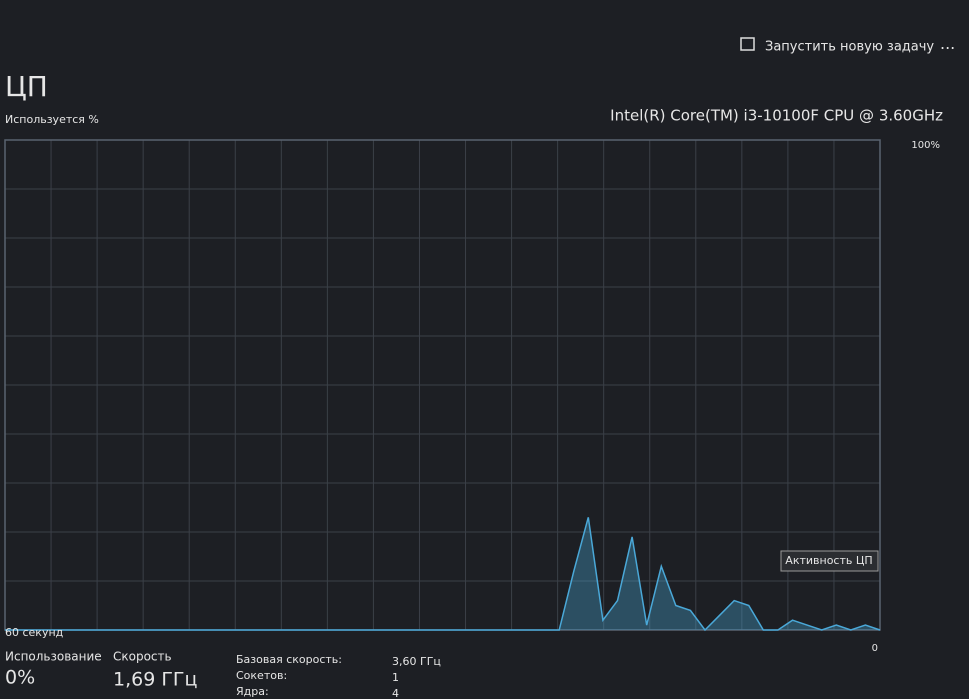  What do you see at coordinates (875, 648) in the screenshot?
I see `y-tick-label: 0` at bounding box center [875, 648].